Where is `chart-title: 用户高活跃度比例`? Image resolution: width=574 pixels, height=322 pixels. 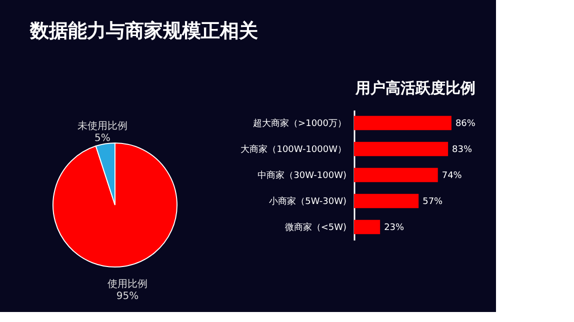
chart-title: 用户高活跃度比例 is located at coordinates (415, 88).